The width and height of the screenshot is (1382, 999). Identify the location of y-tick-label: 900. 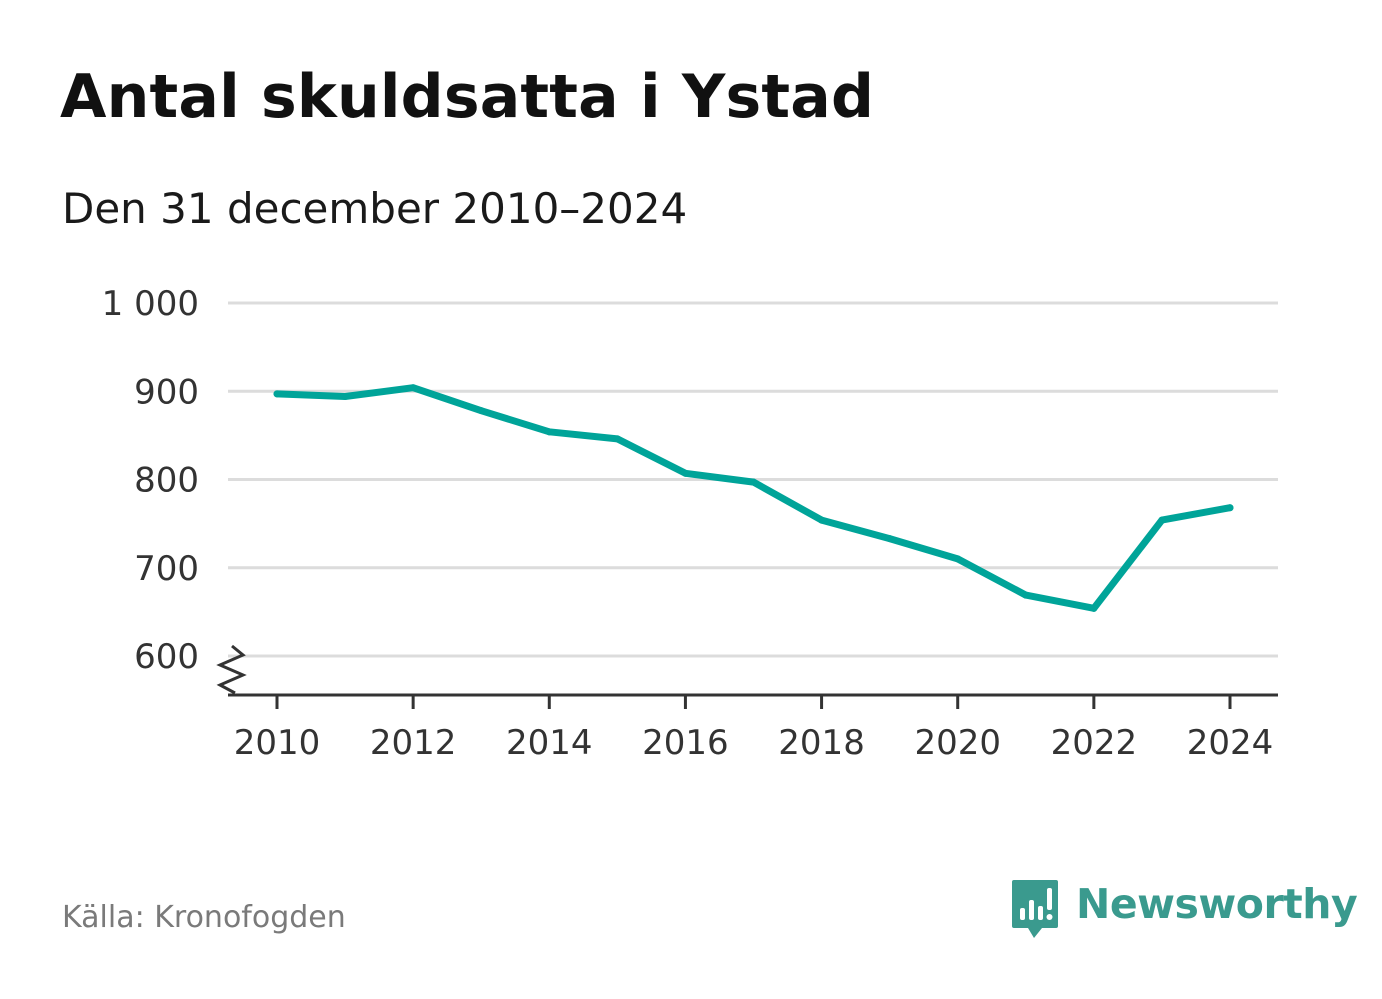
(166, 392).